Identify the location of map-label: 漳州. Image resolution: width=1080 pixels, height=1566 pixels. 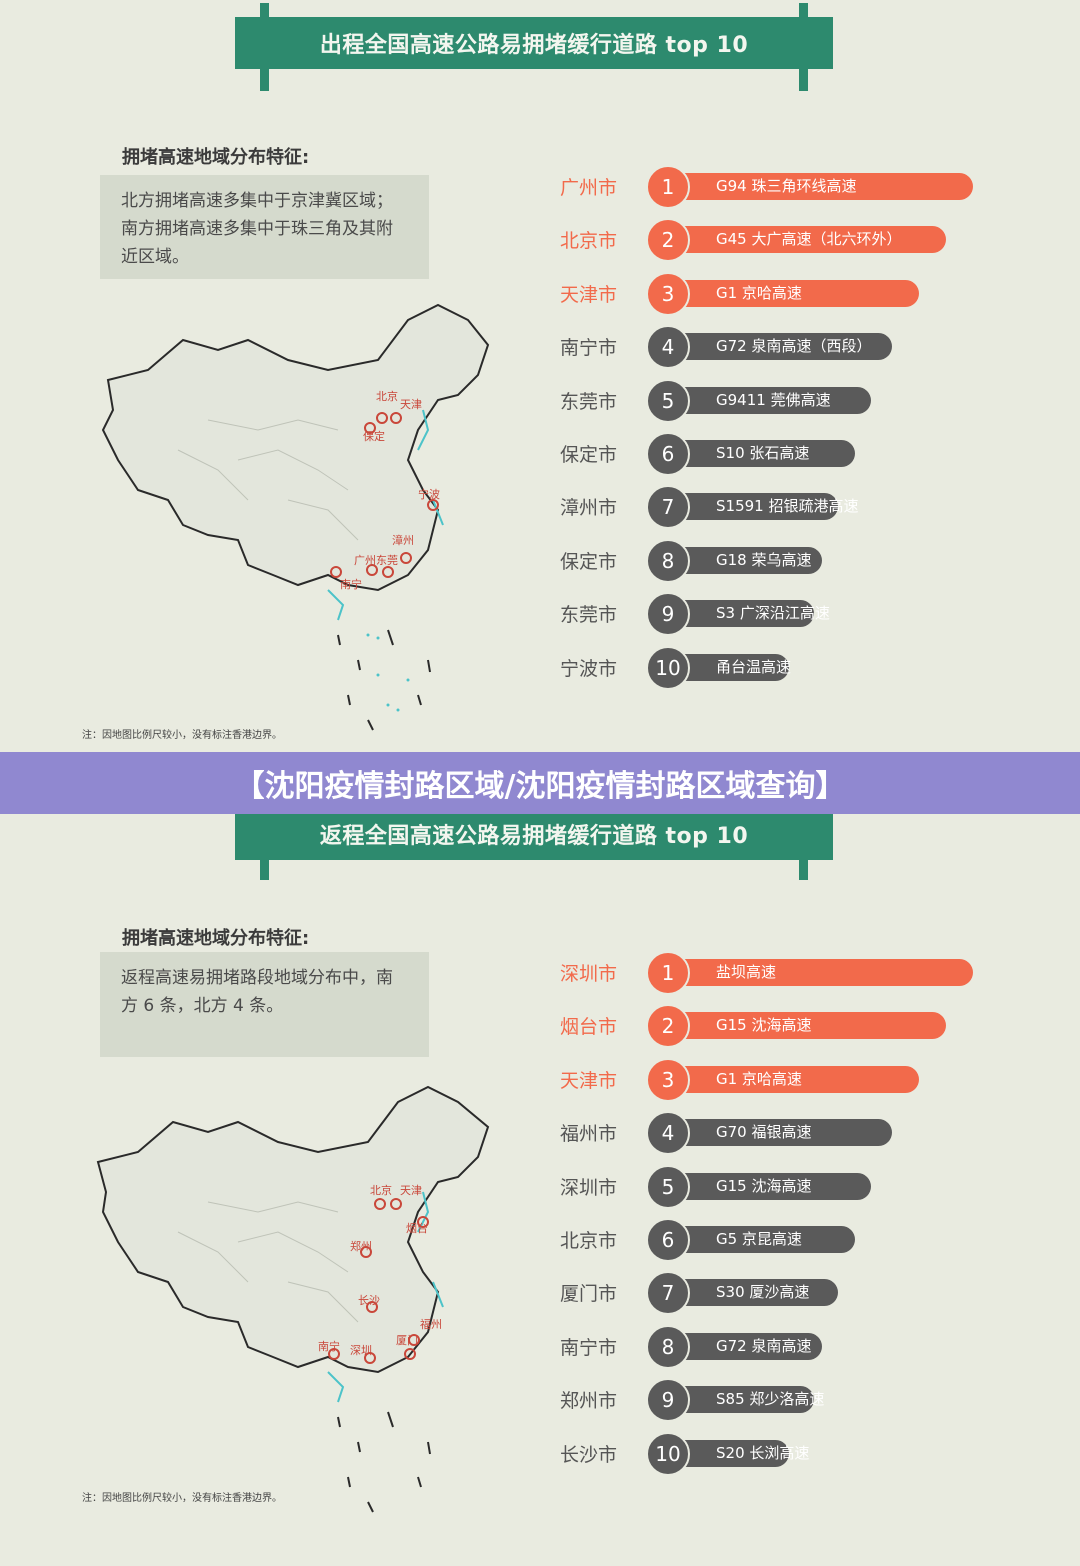
(403, 540).